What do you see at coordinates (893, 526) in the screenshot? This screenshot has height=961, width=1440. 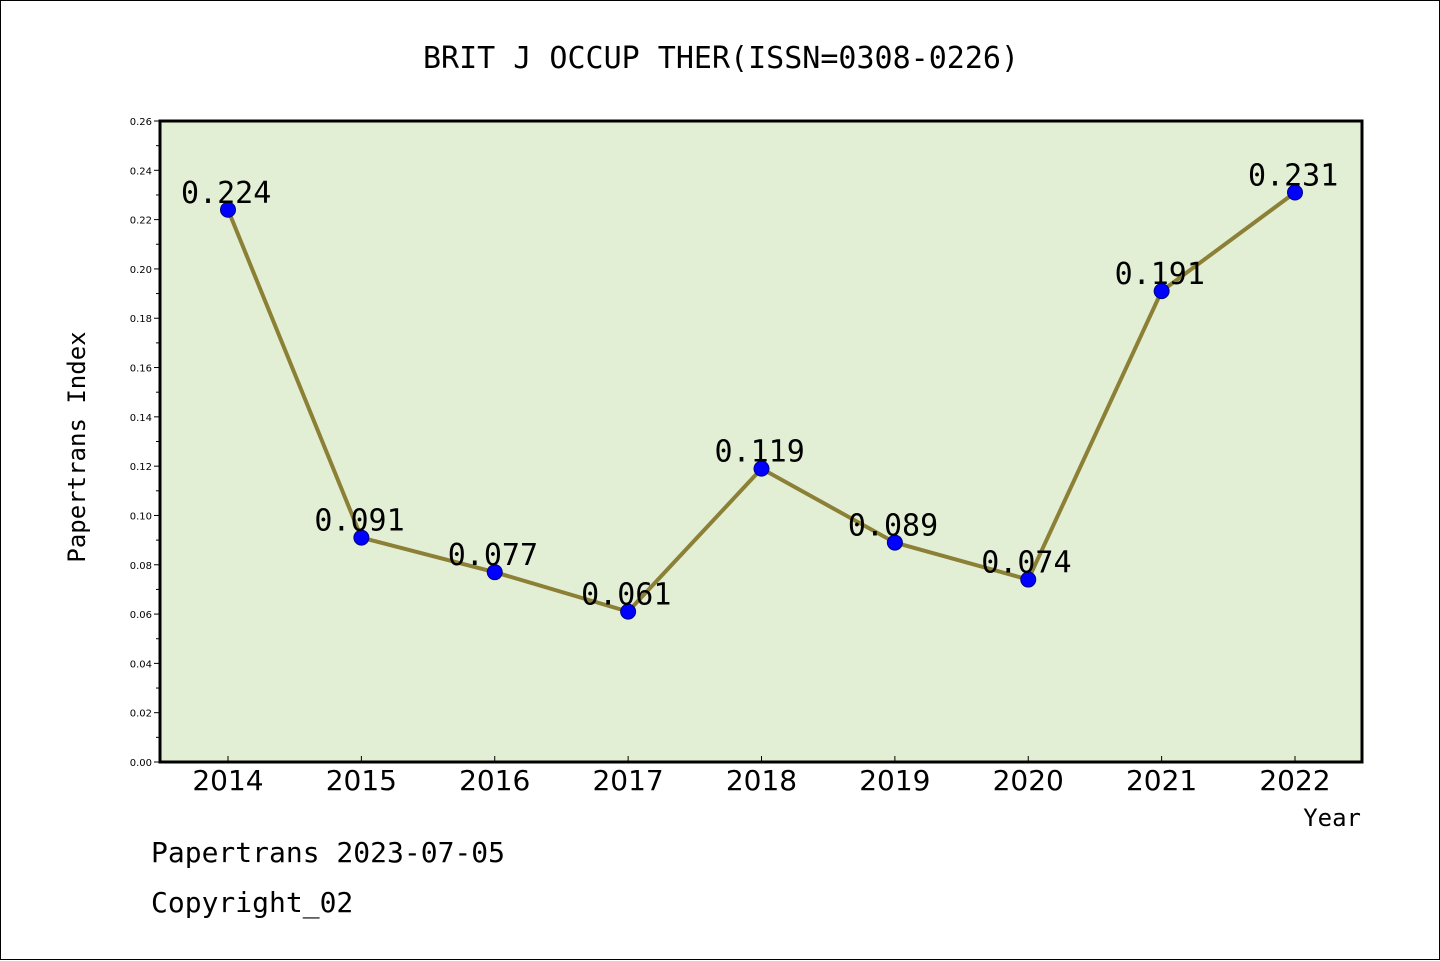 I see `data-label-2019: 0.089` at bounding box center [893, 526].